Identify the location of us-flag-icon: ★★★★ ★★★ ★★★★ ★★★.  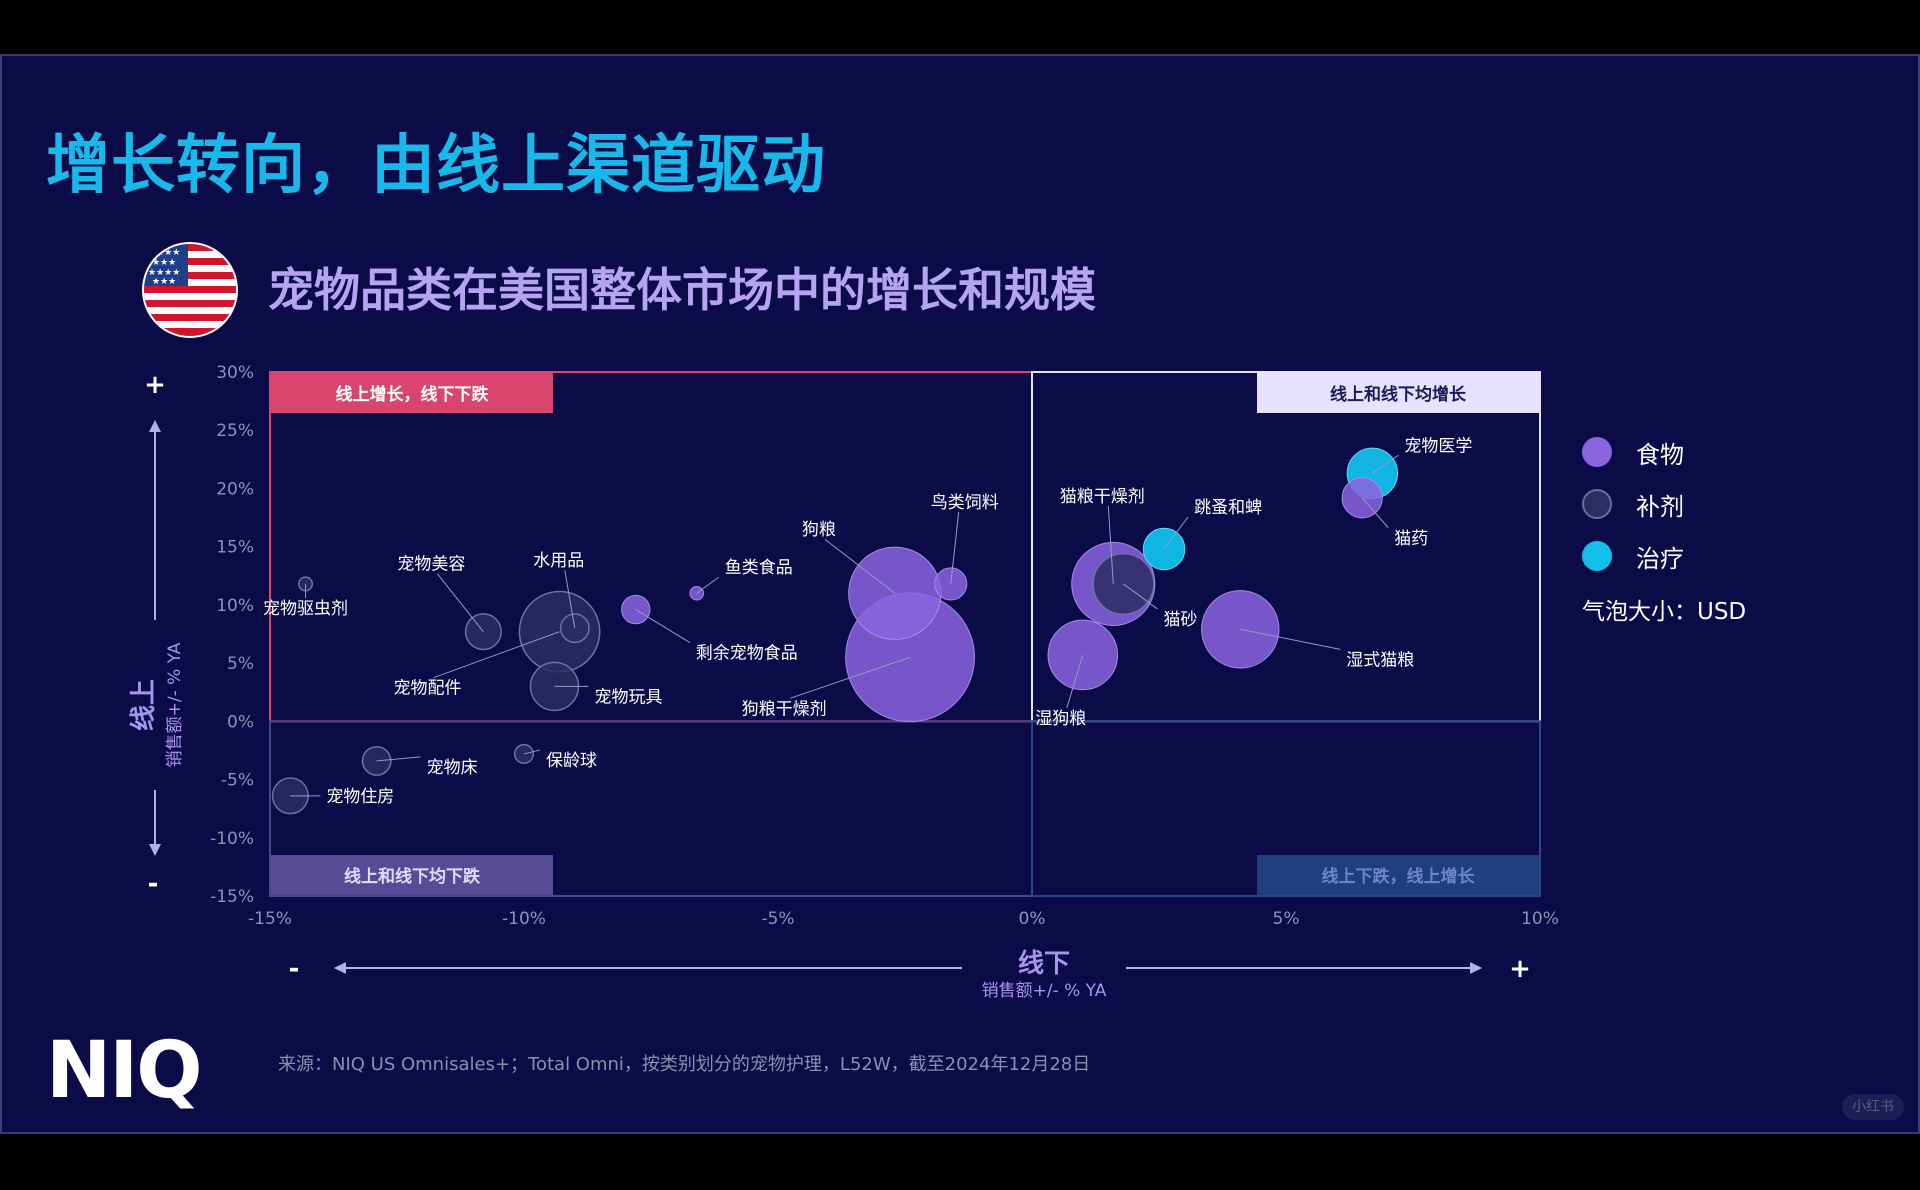
(190, 290).